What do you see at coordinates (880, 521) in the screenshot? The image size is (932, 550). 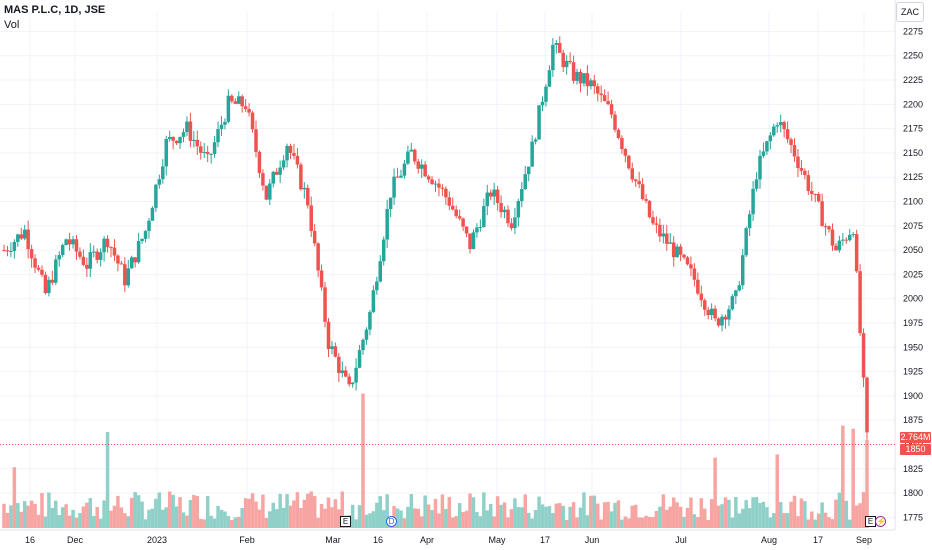 I see `split-event-icon: ⚡` at bounding box center [880, 521].